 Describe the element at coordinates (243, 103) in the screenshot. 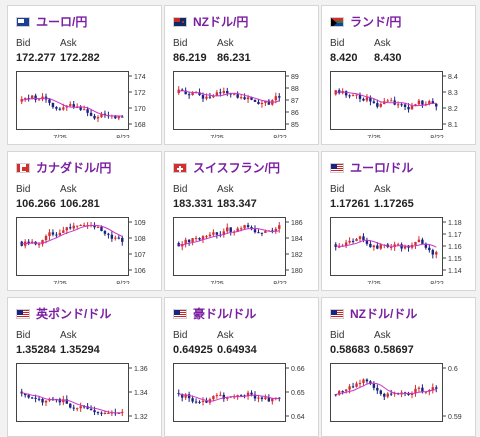

I see `candlestick-chart: 89 88 87 86 85 7/25 8/22` at that location.